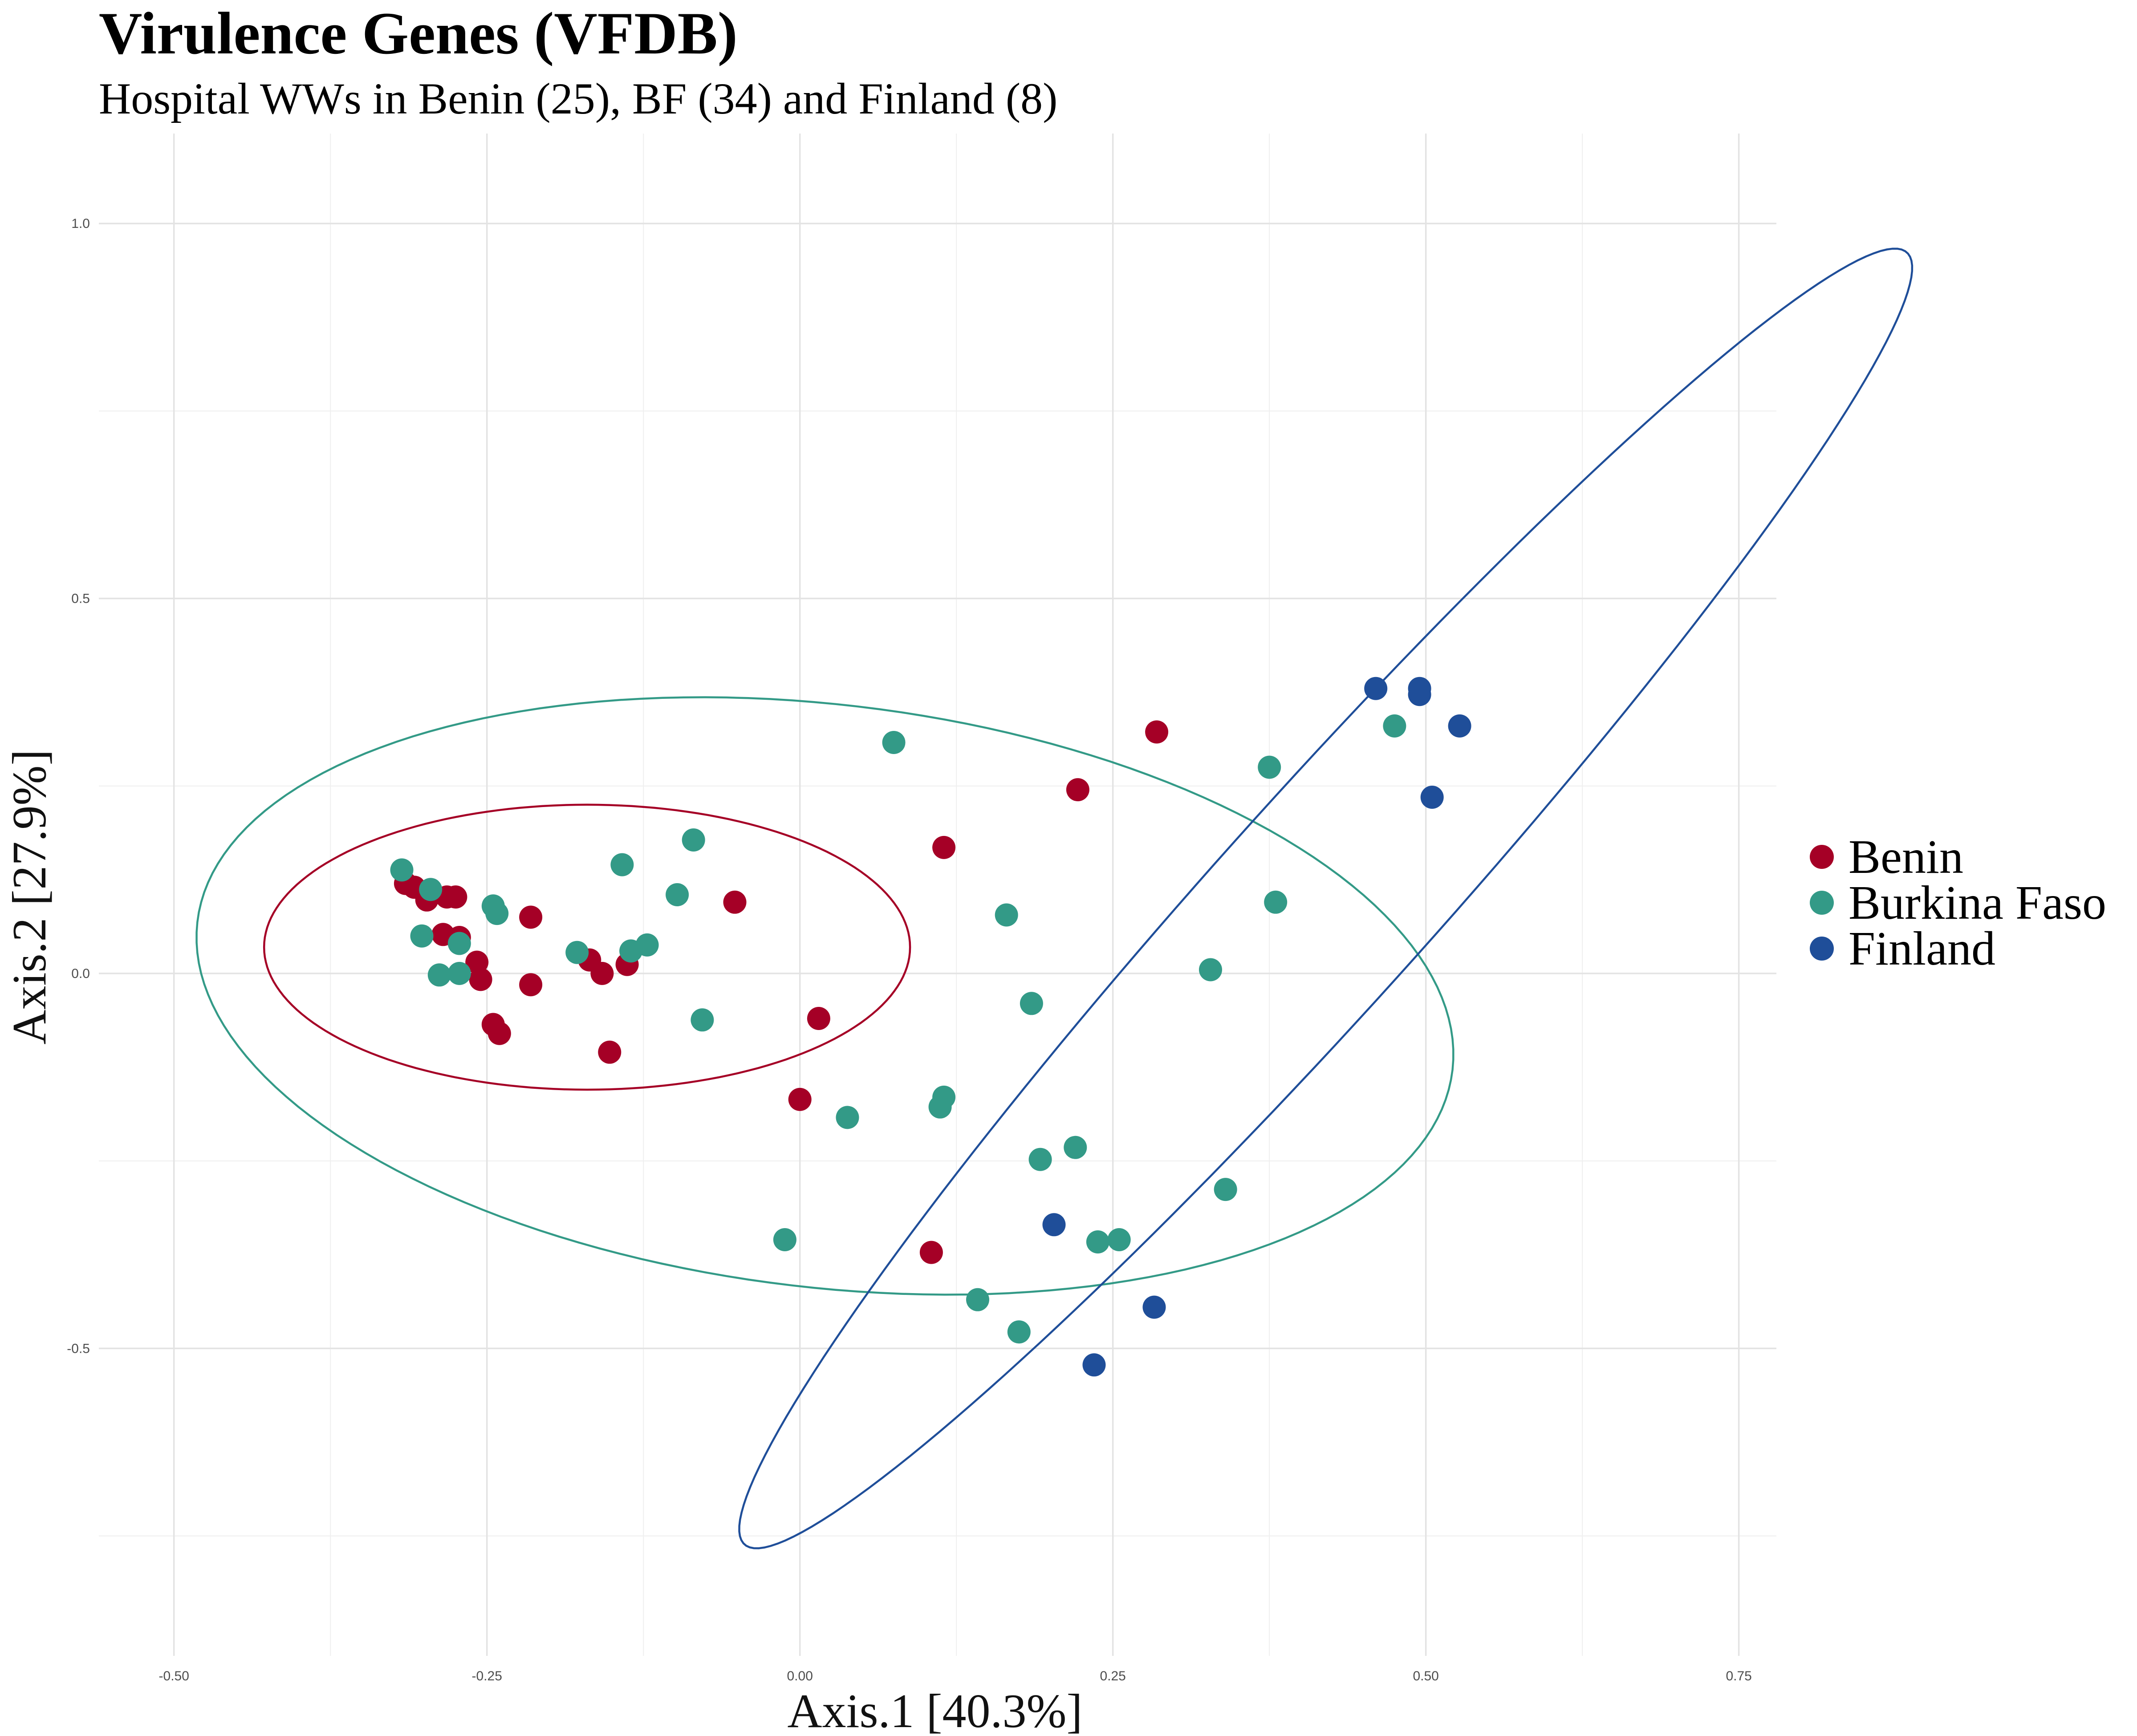  I want to click on chart-title: Virulence Genes (VFDB), so click(418, 33).